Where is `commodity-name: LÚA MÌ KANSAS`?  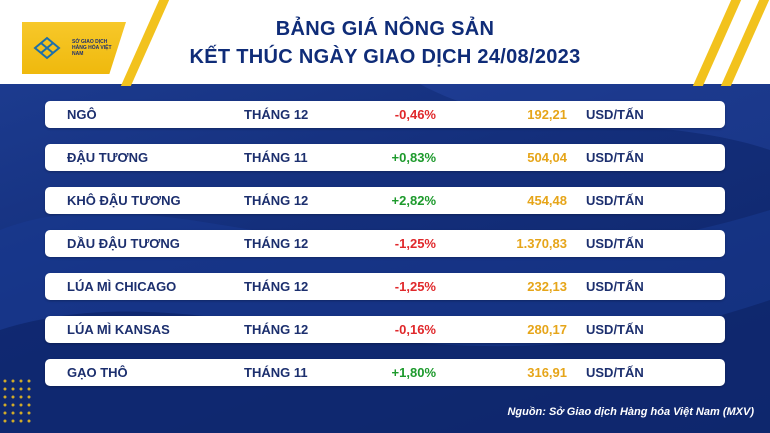 commodity-name: LÚA MÌ KANSAS is located at coordinates (118, 329).